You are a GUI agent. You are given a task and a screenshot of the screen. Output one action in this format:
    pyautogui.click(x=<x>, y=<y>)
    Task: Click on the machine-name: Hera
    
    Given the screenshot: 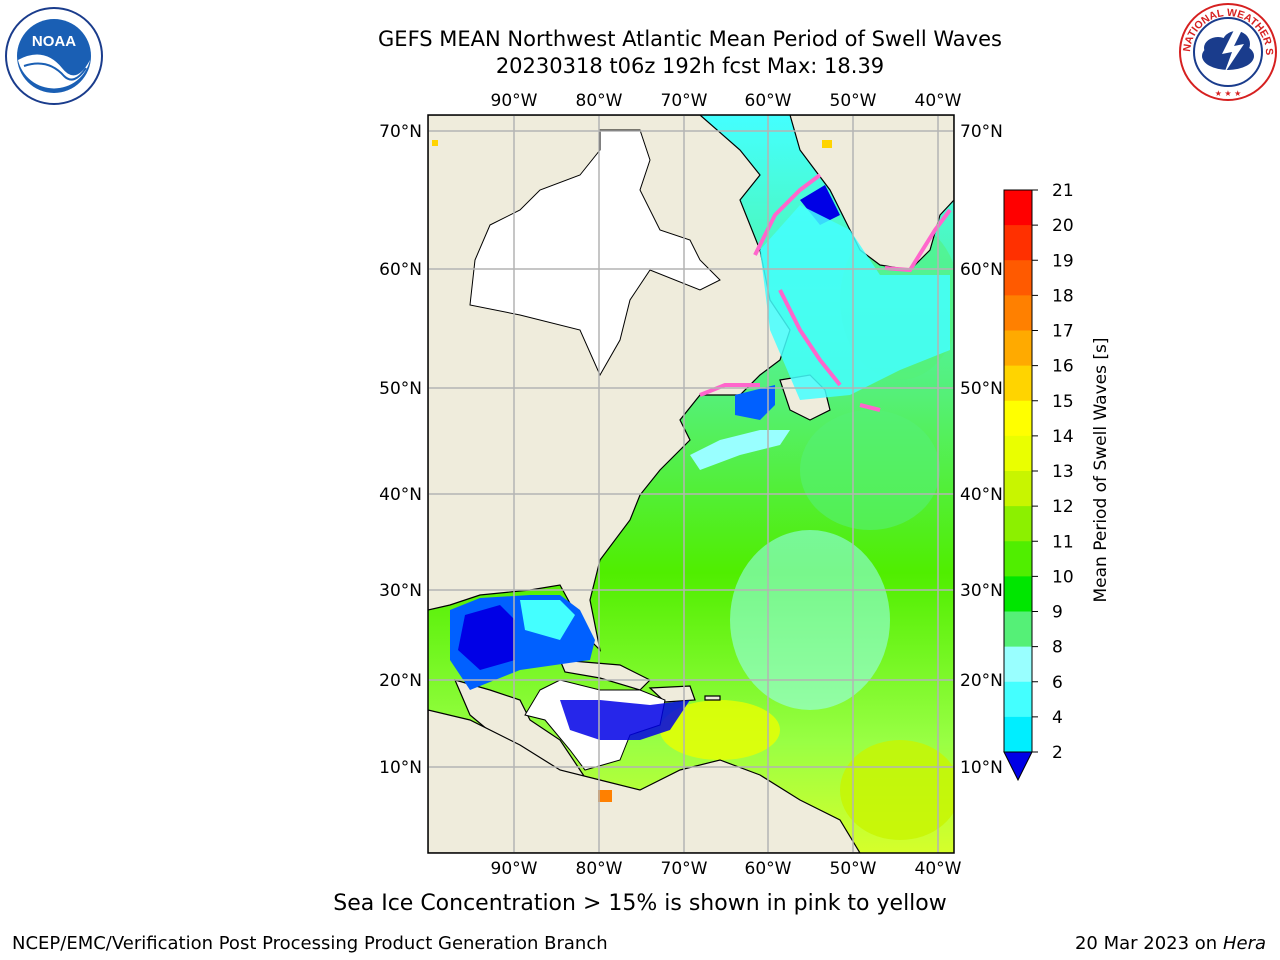 What is the action you would take?
    pyautogui.click(x=1244, y=943)
    